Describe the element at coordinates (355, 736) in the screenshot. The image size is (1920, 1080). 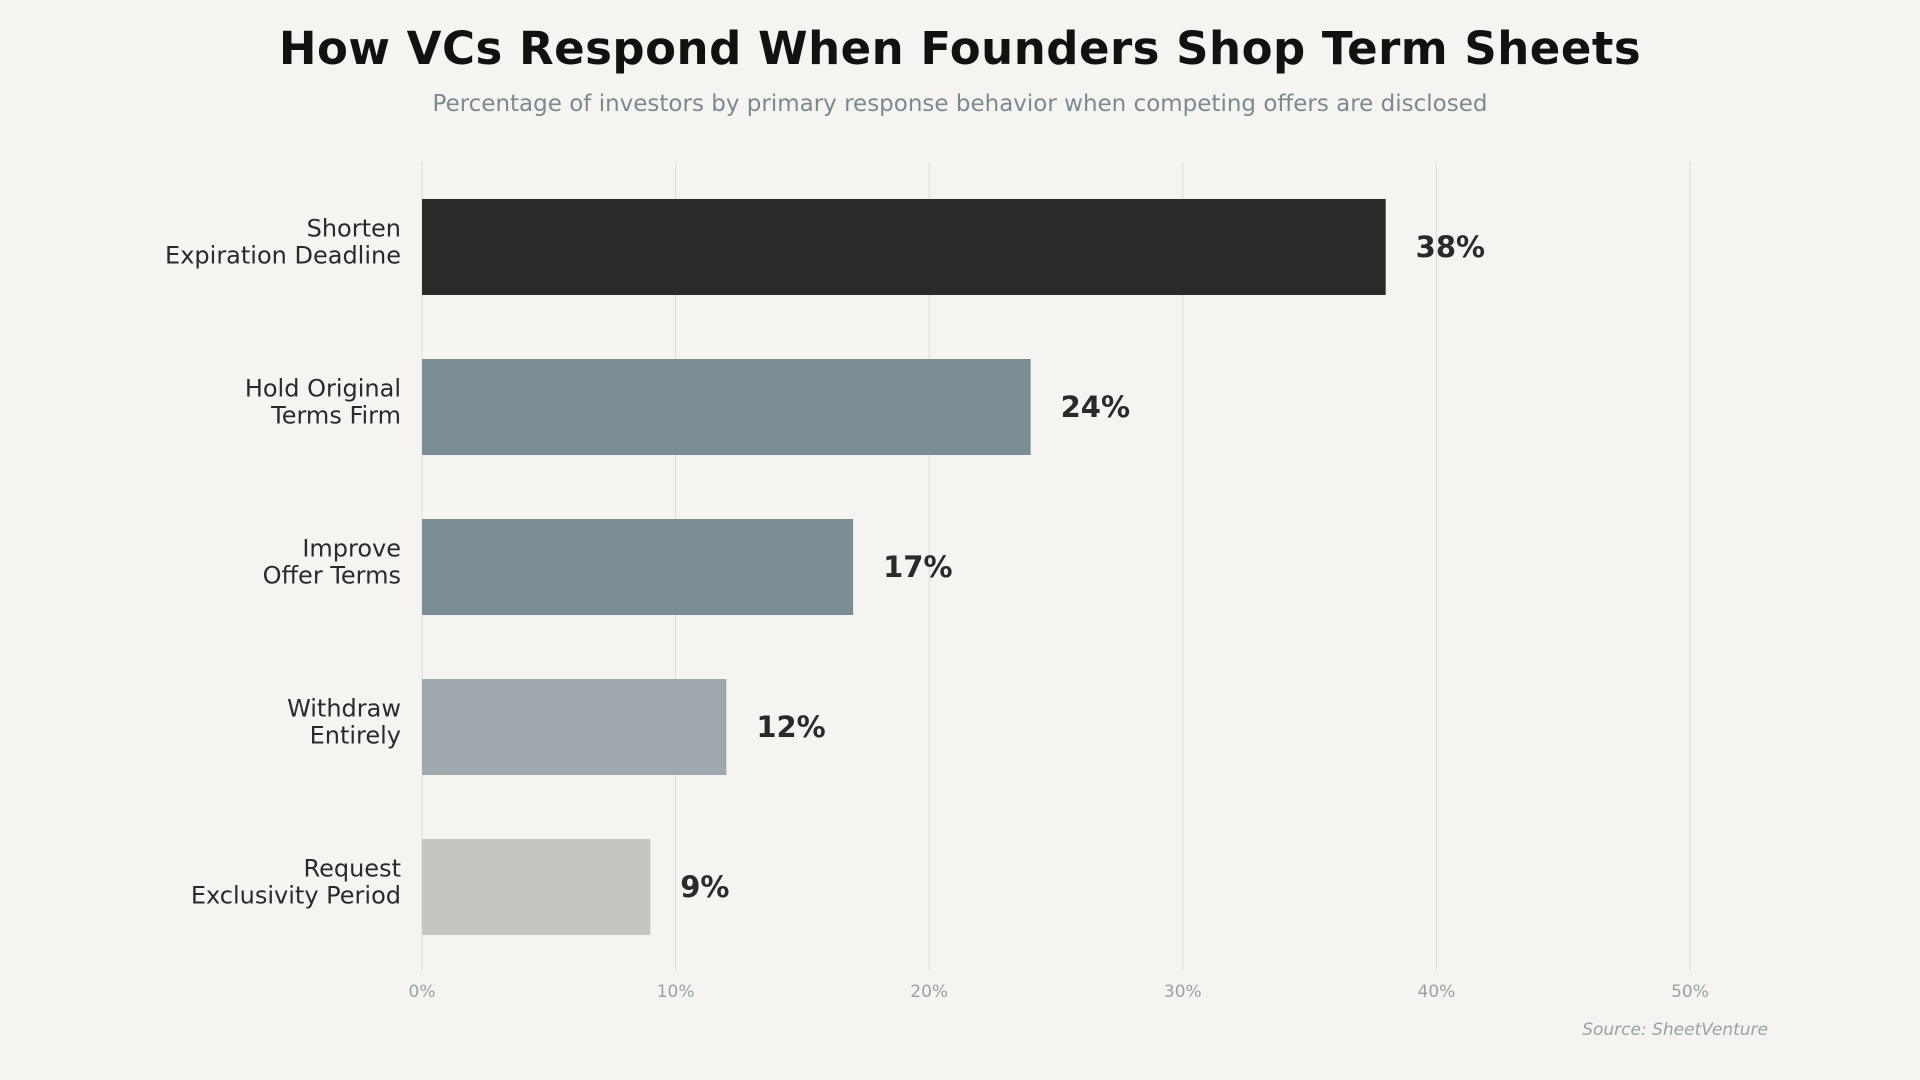
I see `category-label-line: Entirely` at that location.